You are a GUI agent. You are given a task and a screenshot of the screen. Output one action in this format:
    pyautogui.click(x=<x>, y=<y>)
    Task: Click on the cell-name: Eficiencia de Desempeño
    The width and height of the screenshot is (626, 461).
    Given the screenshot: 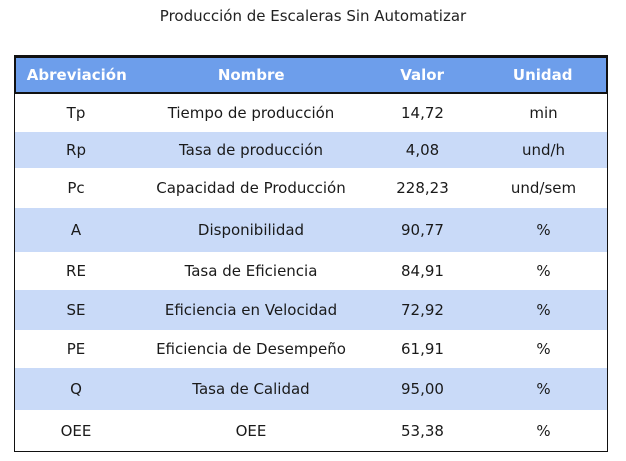 What is the action you would take?
    pyautogui.click(x=251, y=349)
    